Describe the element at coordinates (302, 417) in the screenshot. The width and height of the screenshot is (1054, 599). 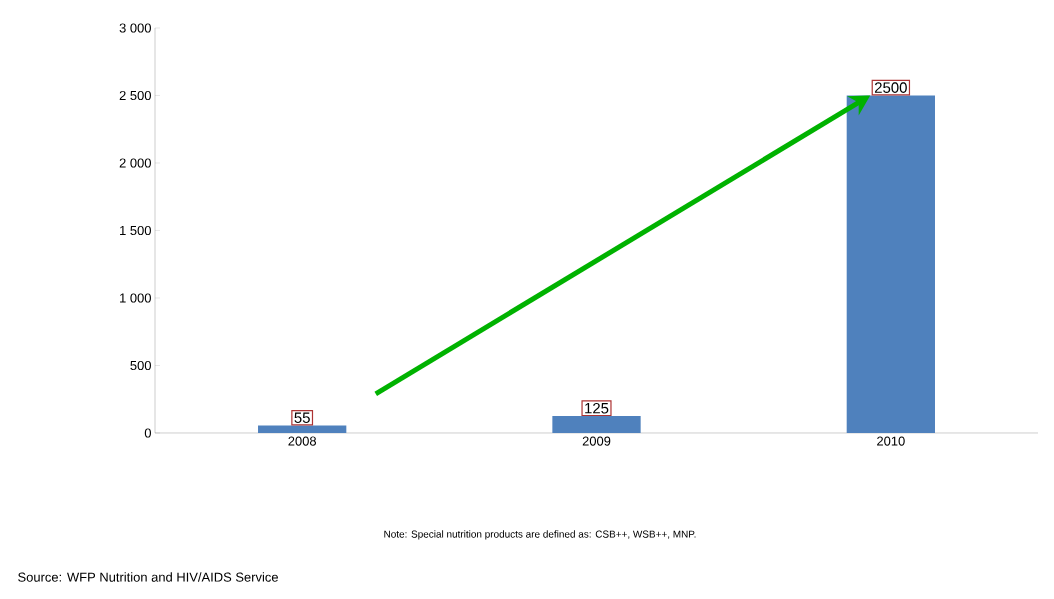
I see `data-label: 55` at that location.